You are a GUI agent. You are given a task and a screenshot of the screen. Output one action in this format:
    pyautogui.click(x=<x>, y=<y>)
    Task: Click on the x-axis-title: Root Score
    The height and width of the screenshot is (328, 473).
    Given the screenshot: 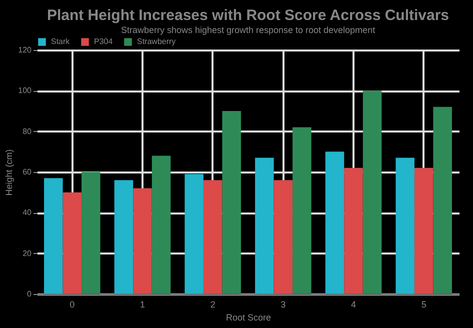 What is the action you would take?
    pyautogui.click(x=249, y=317)
    